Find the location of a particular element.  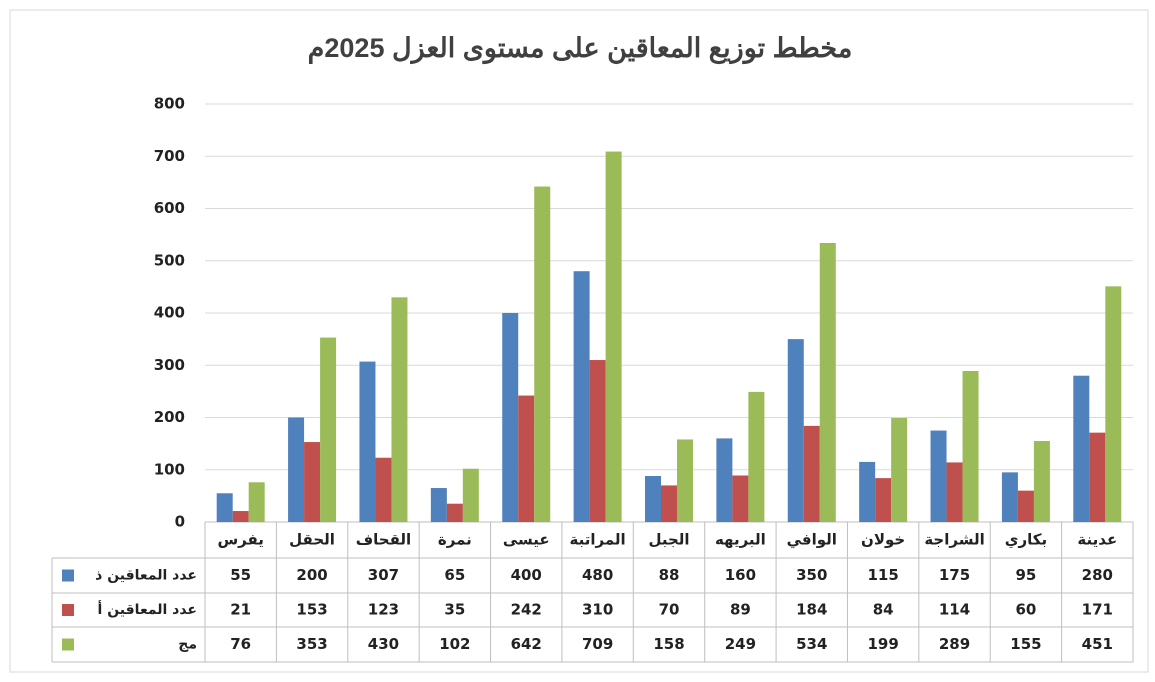

table-value: 115 is located at coordinates (882, 575).